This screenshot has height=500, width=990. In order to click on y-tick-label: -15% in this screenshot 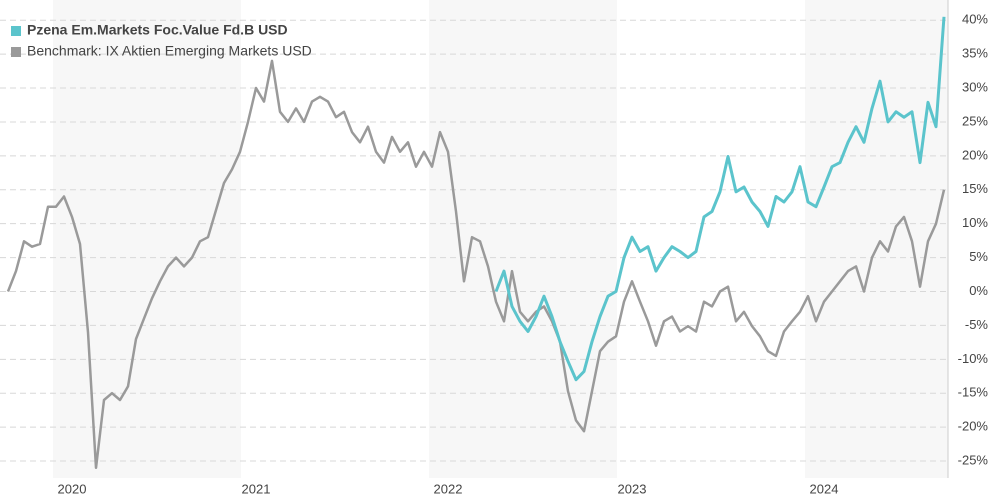, I will do `click(973, 392)`.